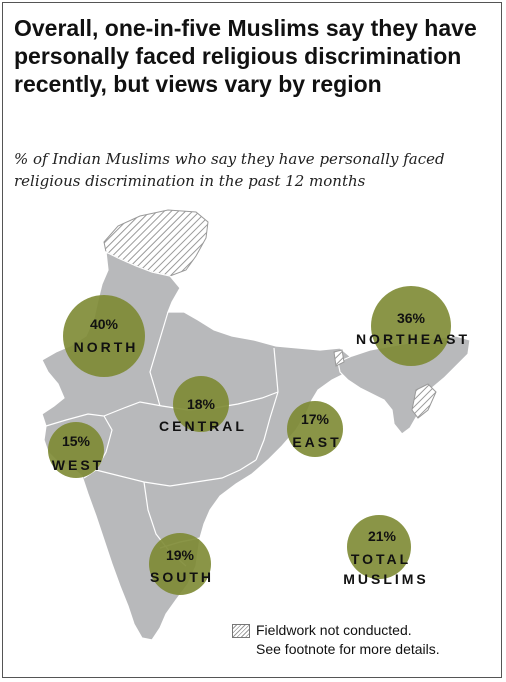 The height and width of the screenshot is (682, 506). What do you see at coordinates (315, 419) in the screenshot?
I see `east-value-label: 17%` at bounding box center [315, 419].